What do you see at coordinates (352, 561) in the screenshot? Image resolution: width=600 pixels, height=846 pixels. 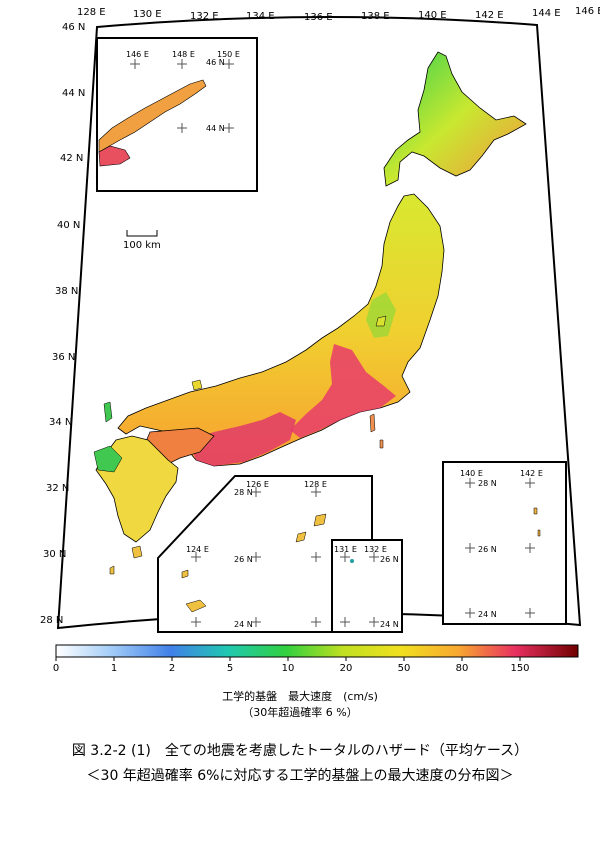 I see `daito-island` at bounding box center [352, 561].